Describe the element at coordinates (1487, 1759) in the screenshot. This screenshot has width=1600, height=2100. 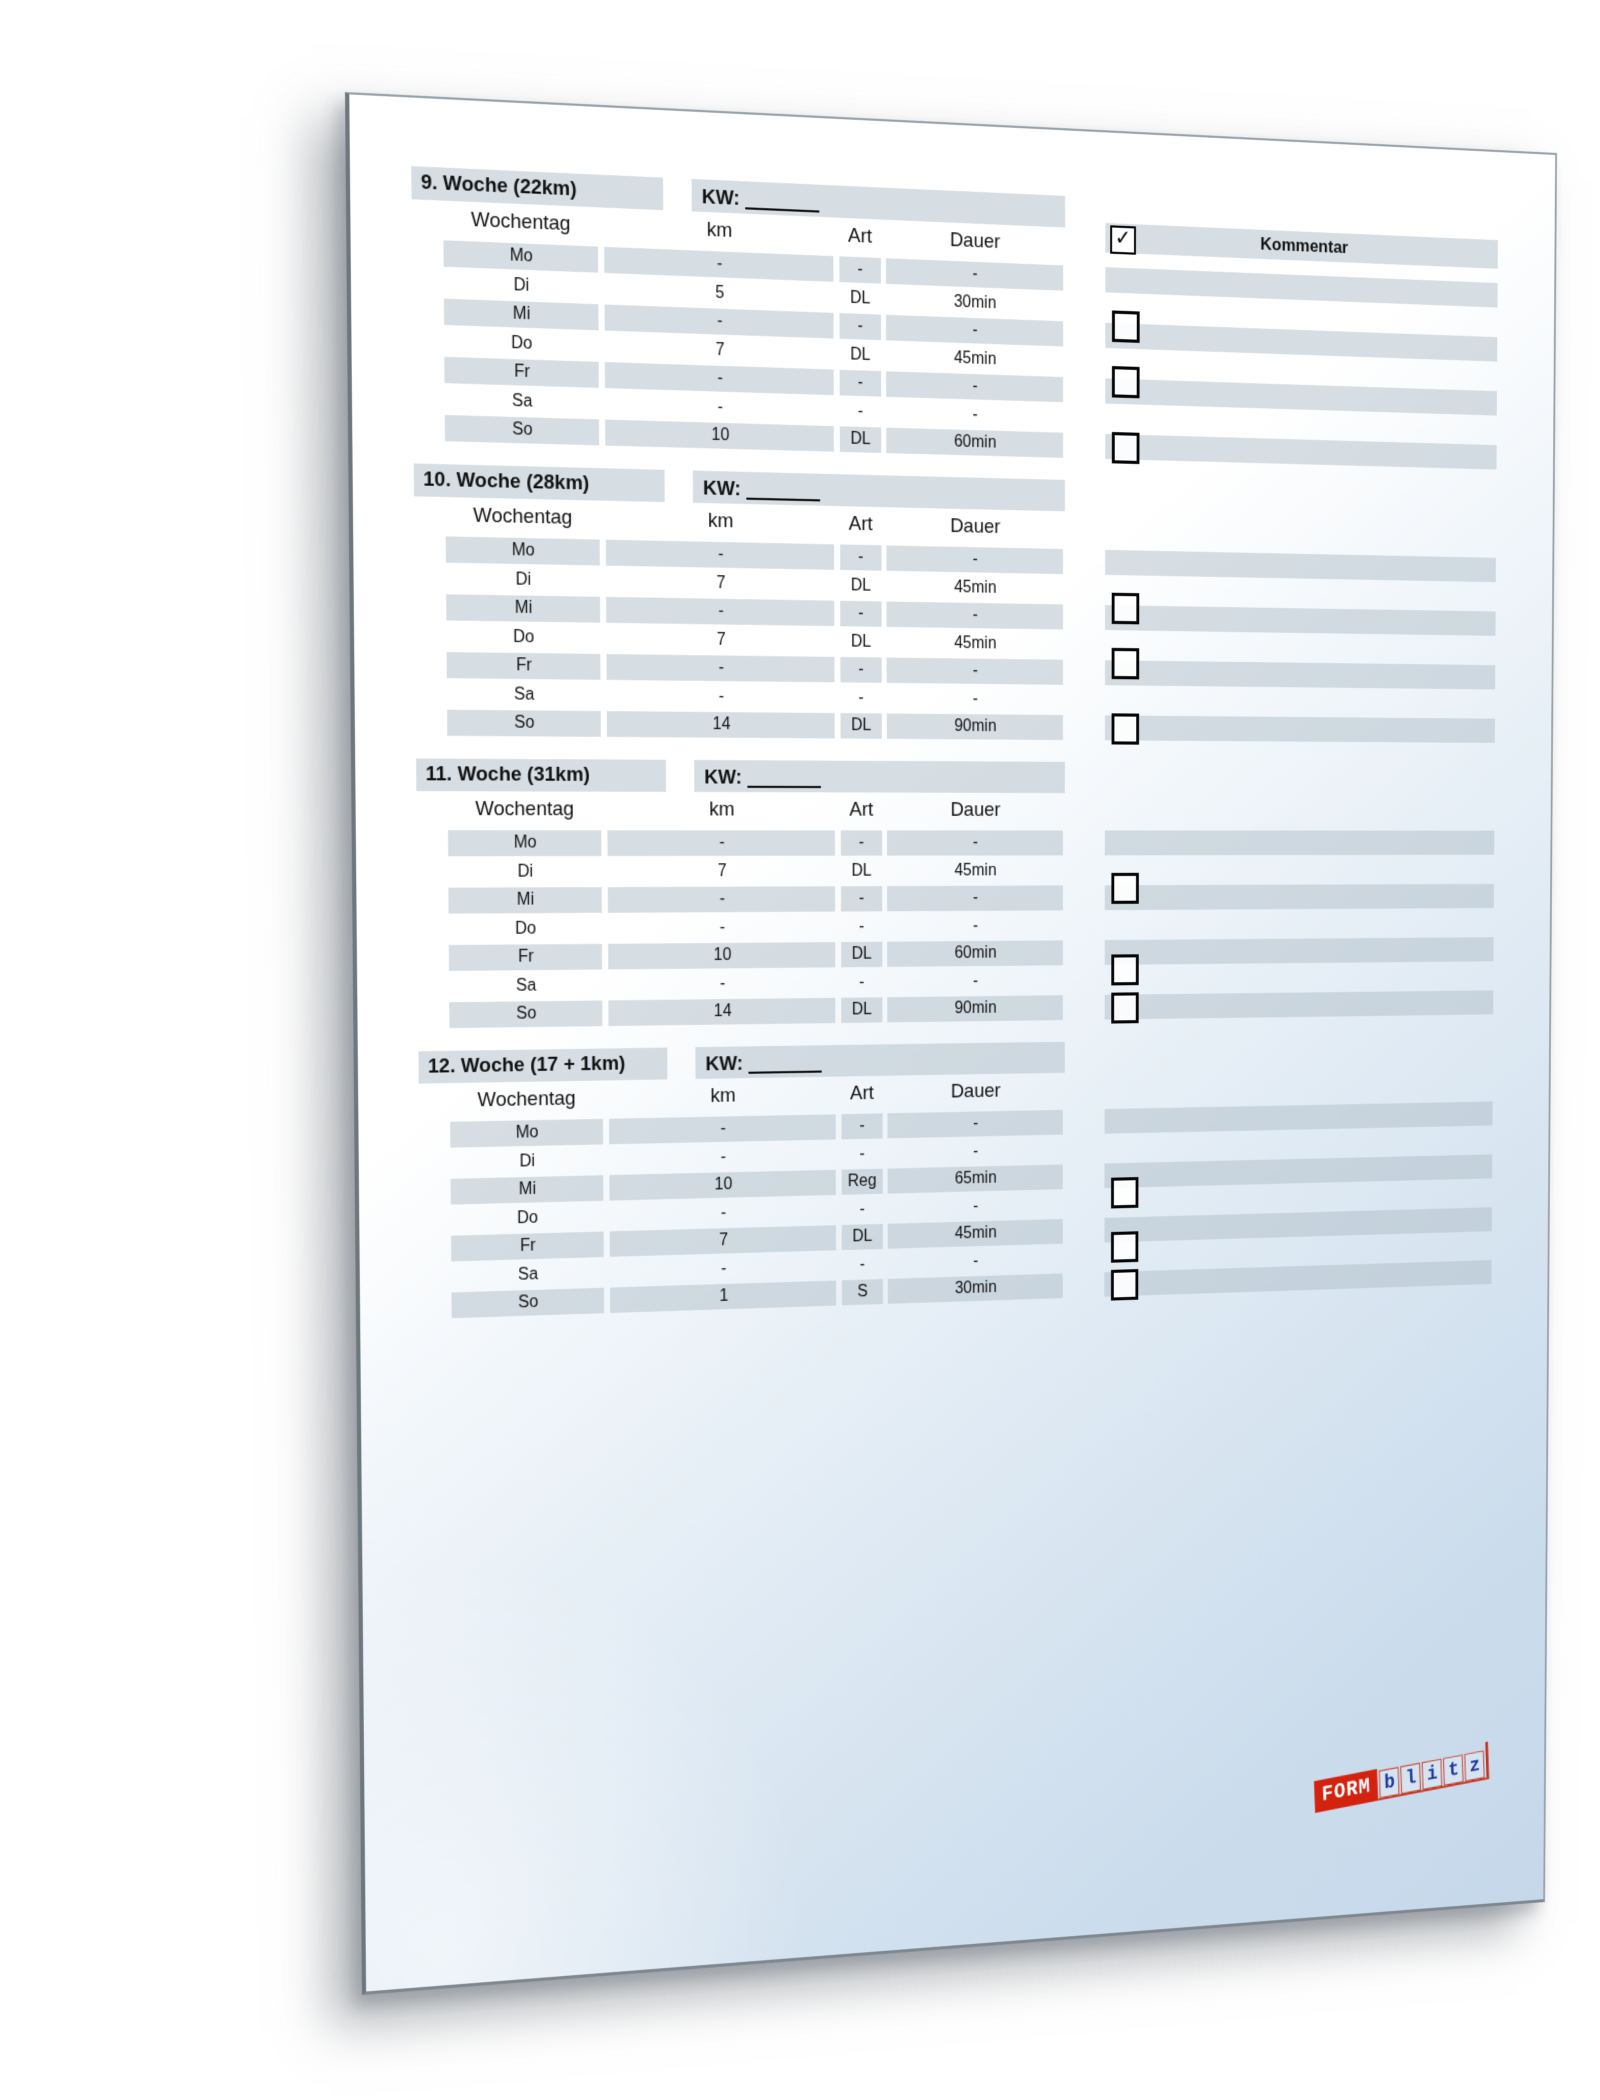
I see `logo-flash-tick` at that location.